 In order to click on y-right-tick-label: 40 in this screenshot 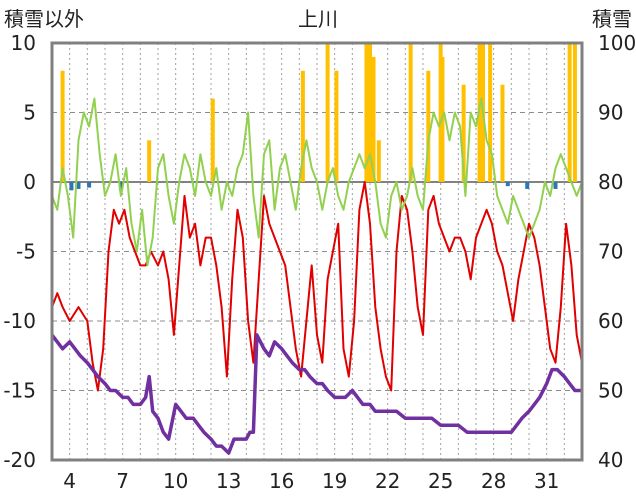, I will do `click(610, 460)`.